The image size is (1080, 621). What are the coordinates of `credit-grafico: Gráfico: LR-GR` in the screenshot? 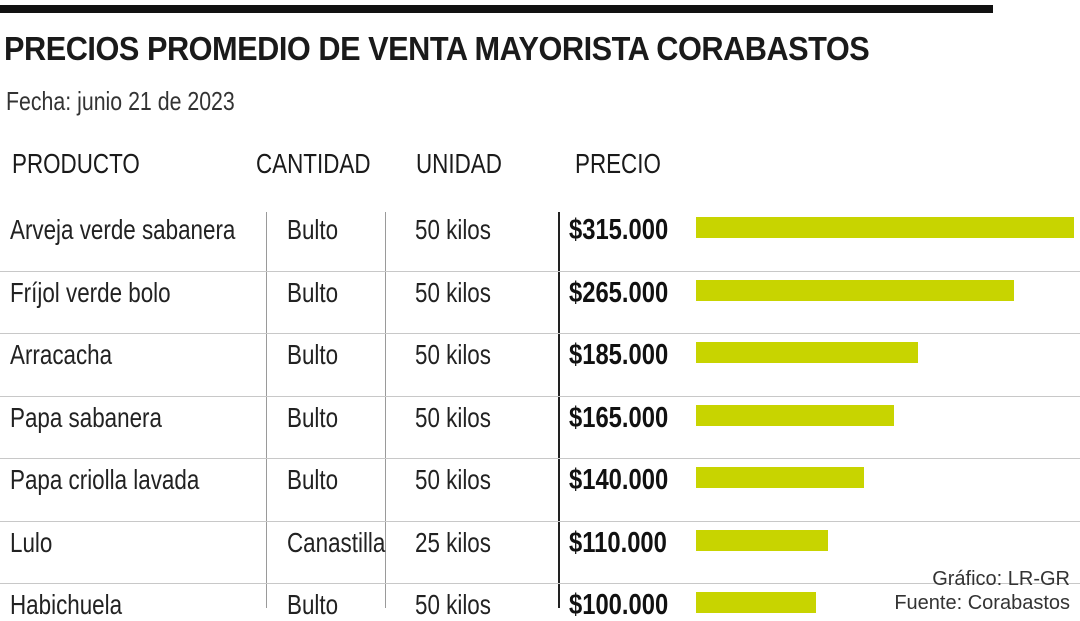 It's located at (1001, 579).